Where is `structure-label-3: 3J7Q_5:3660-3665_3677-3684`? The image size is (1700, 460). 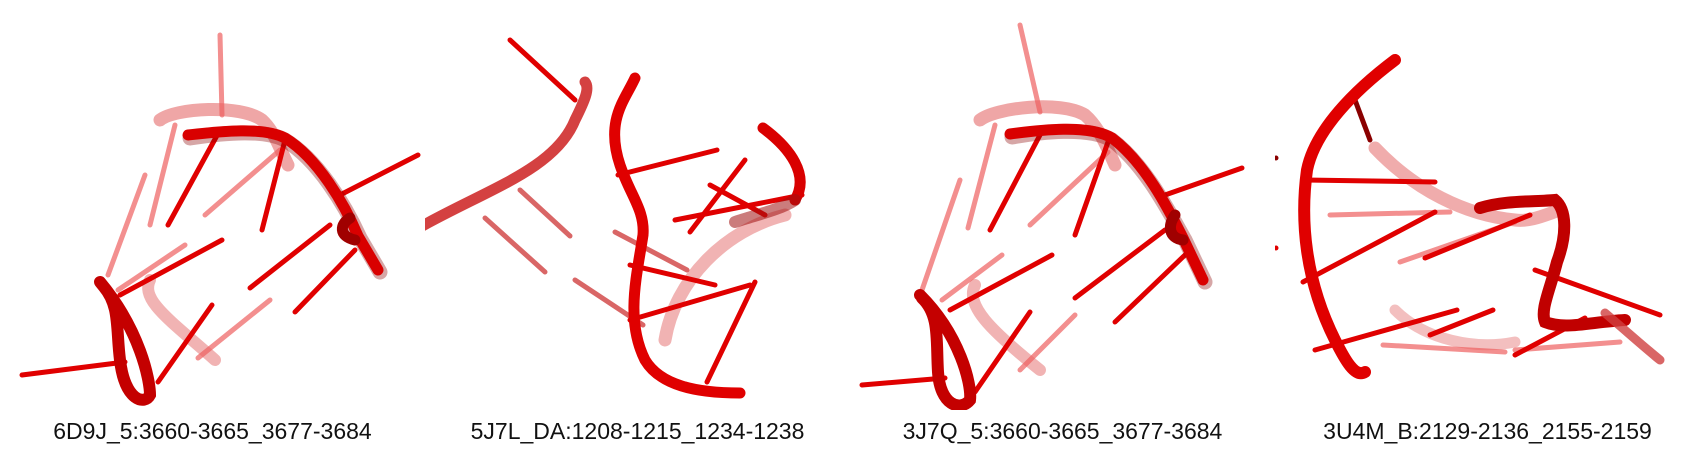
structure-label-3: 3J7Q_5:3660-3665_3677-3684 is located at coordinates (1062, 431).